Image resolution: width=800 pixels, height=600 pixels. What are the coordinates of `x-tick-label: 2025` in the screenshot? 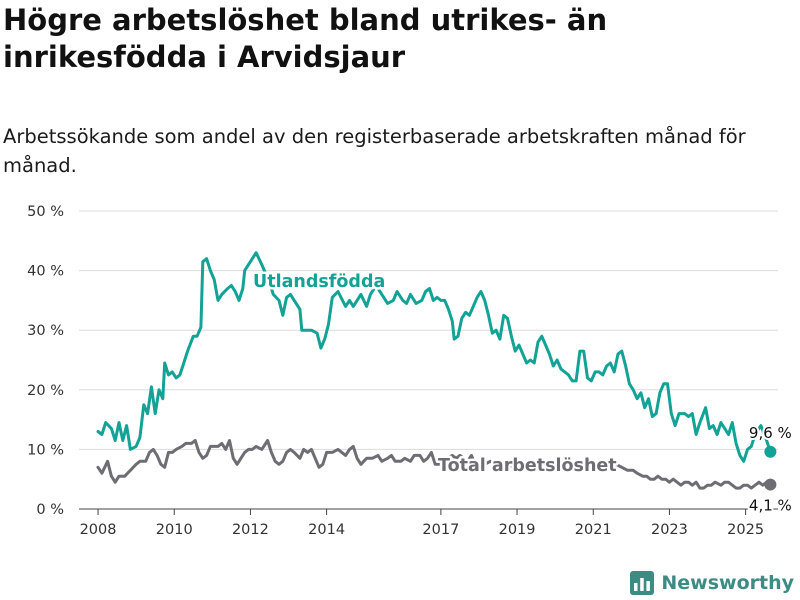 It's located at (745, 530).